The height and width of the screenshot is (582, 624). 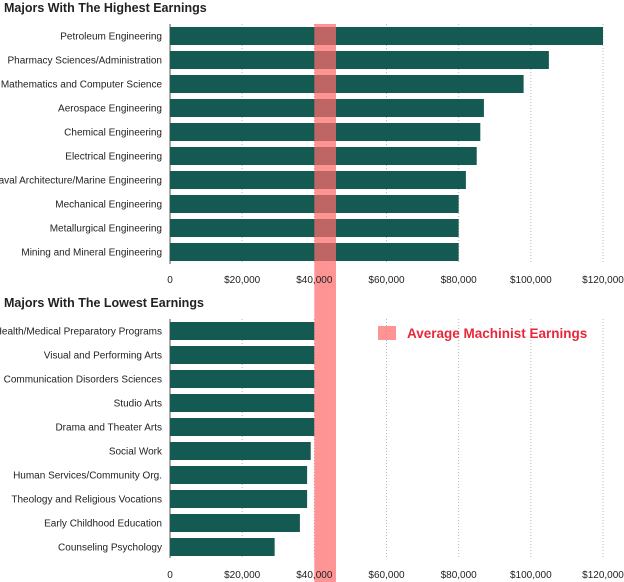 I want to click on category-label: Counseling Psychology, so click(x=110, y=548).